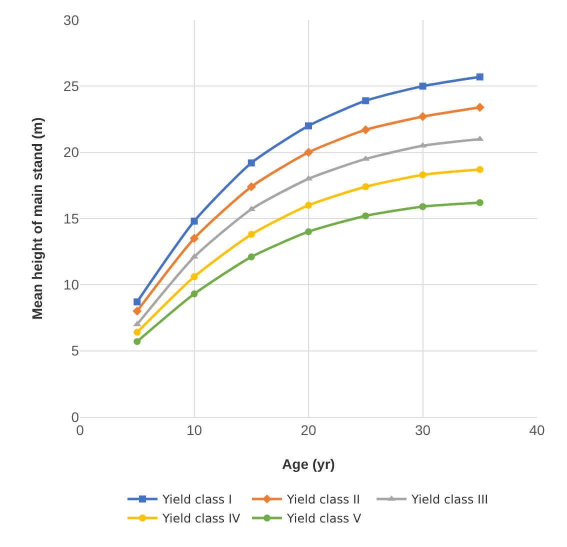 The height and width of the screenshot is (547, 567). I want to click on y-tick-label: 10, so click(71, 284).